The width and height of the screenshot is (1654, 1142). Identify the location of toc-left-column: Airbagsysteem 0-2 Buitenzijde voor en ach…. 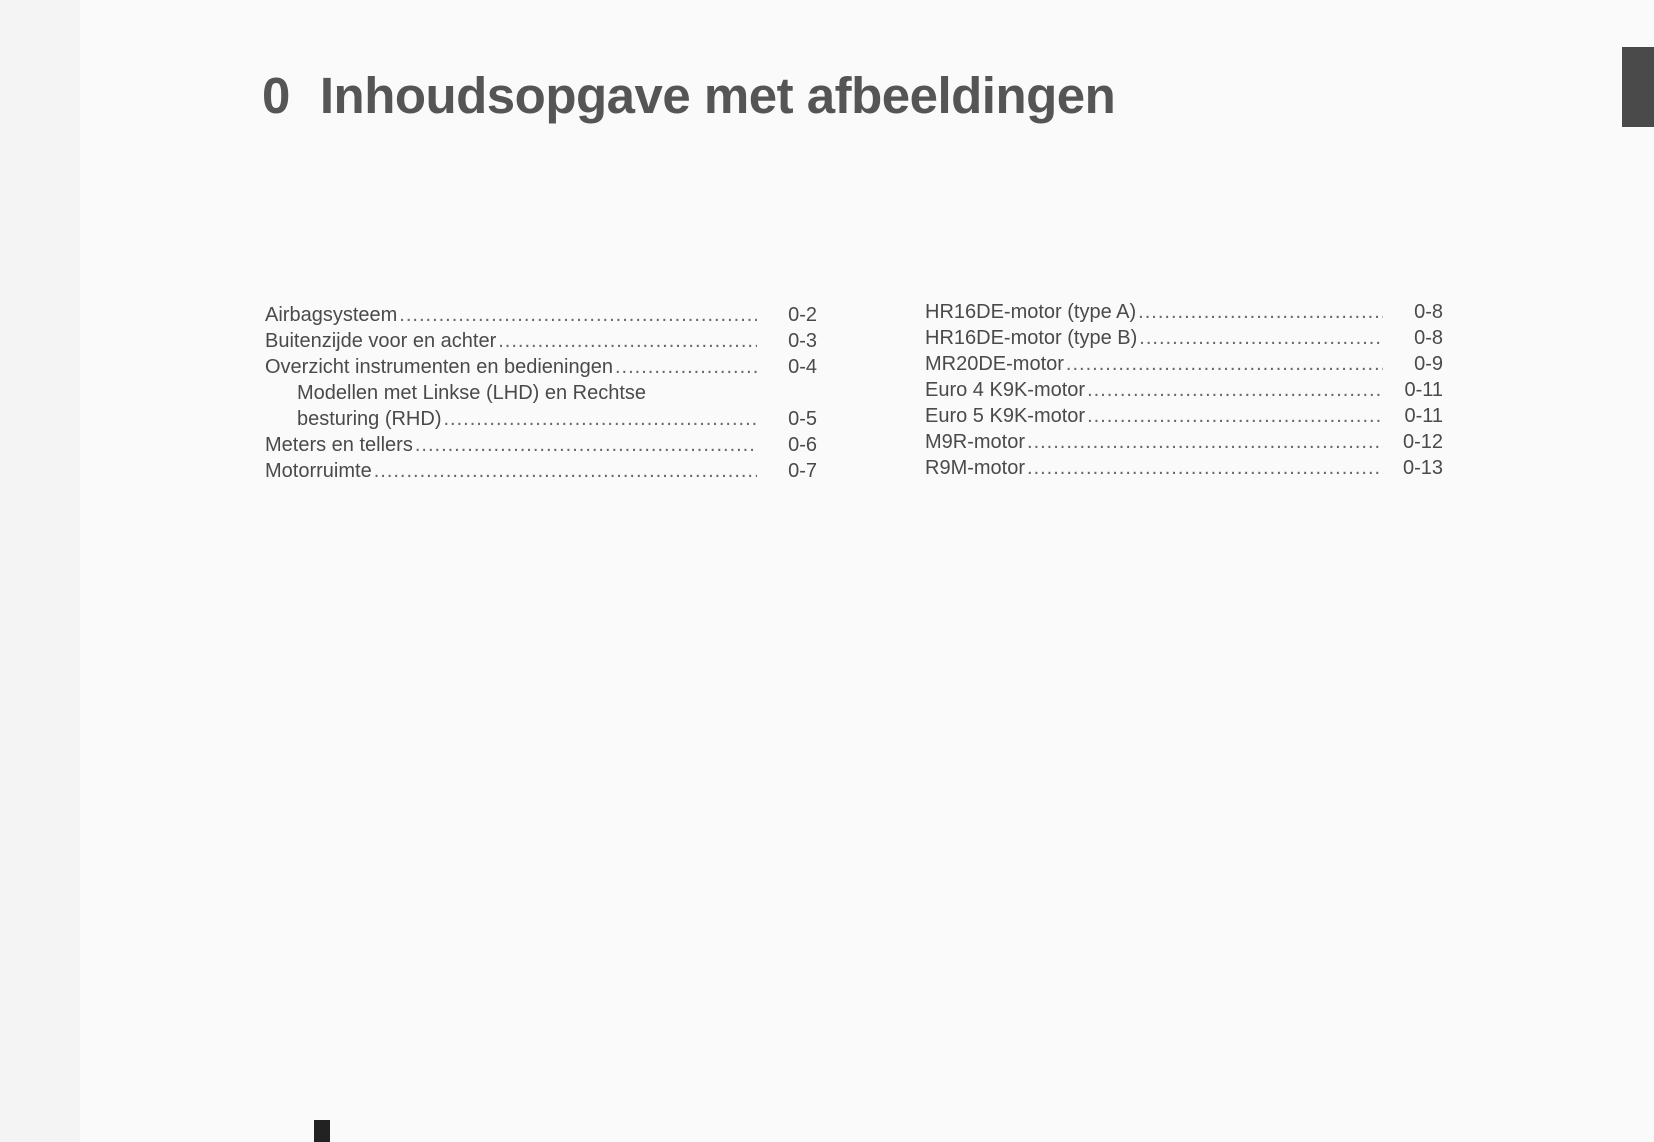
(541, 393).